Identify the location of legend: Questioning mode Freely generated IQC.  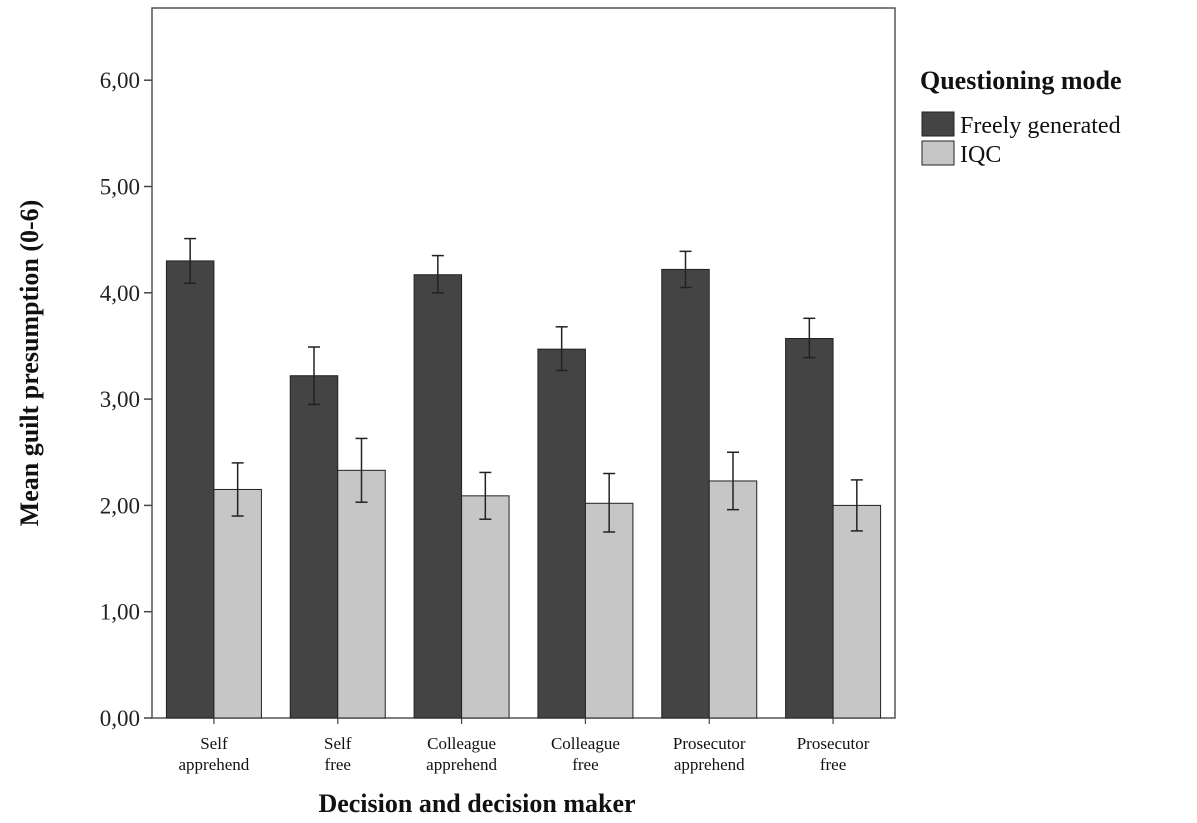
(1021, 117).